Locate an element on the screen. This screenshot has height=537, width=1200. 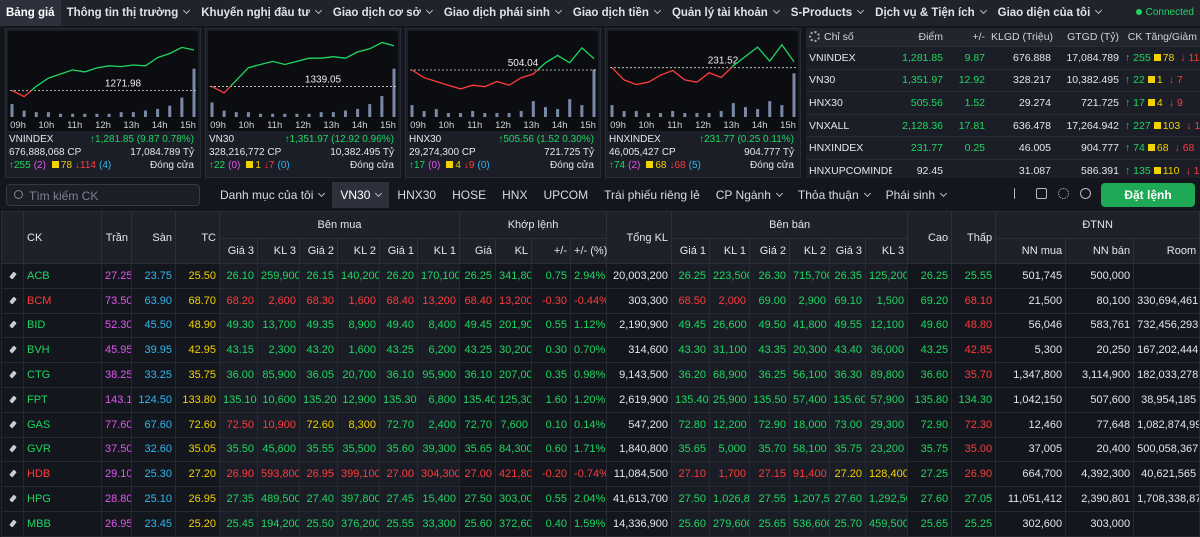
price-cell: 69.00 is located at coordinates (770, 300).